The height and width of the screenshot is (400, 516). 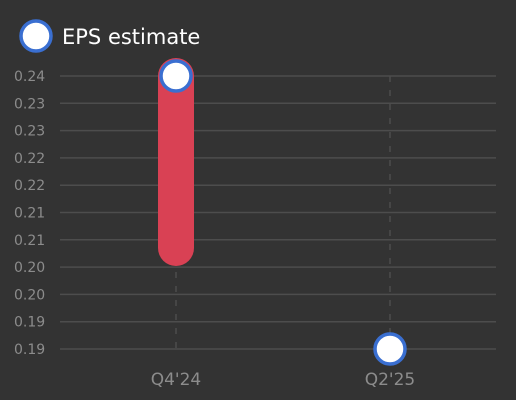 I want to click on legend: EPS estimate, so click(x=109, y=36).